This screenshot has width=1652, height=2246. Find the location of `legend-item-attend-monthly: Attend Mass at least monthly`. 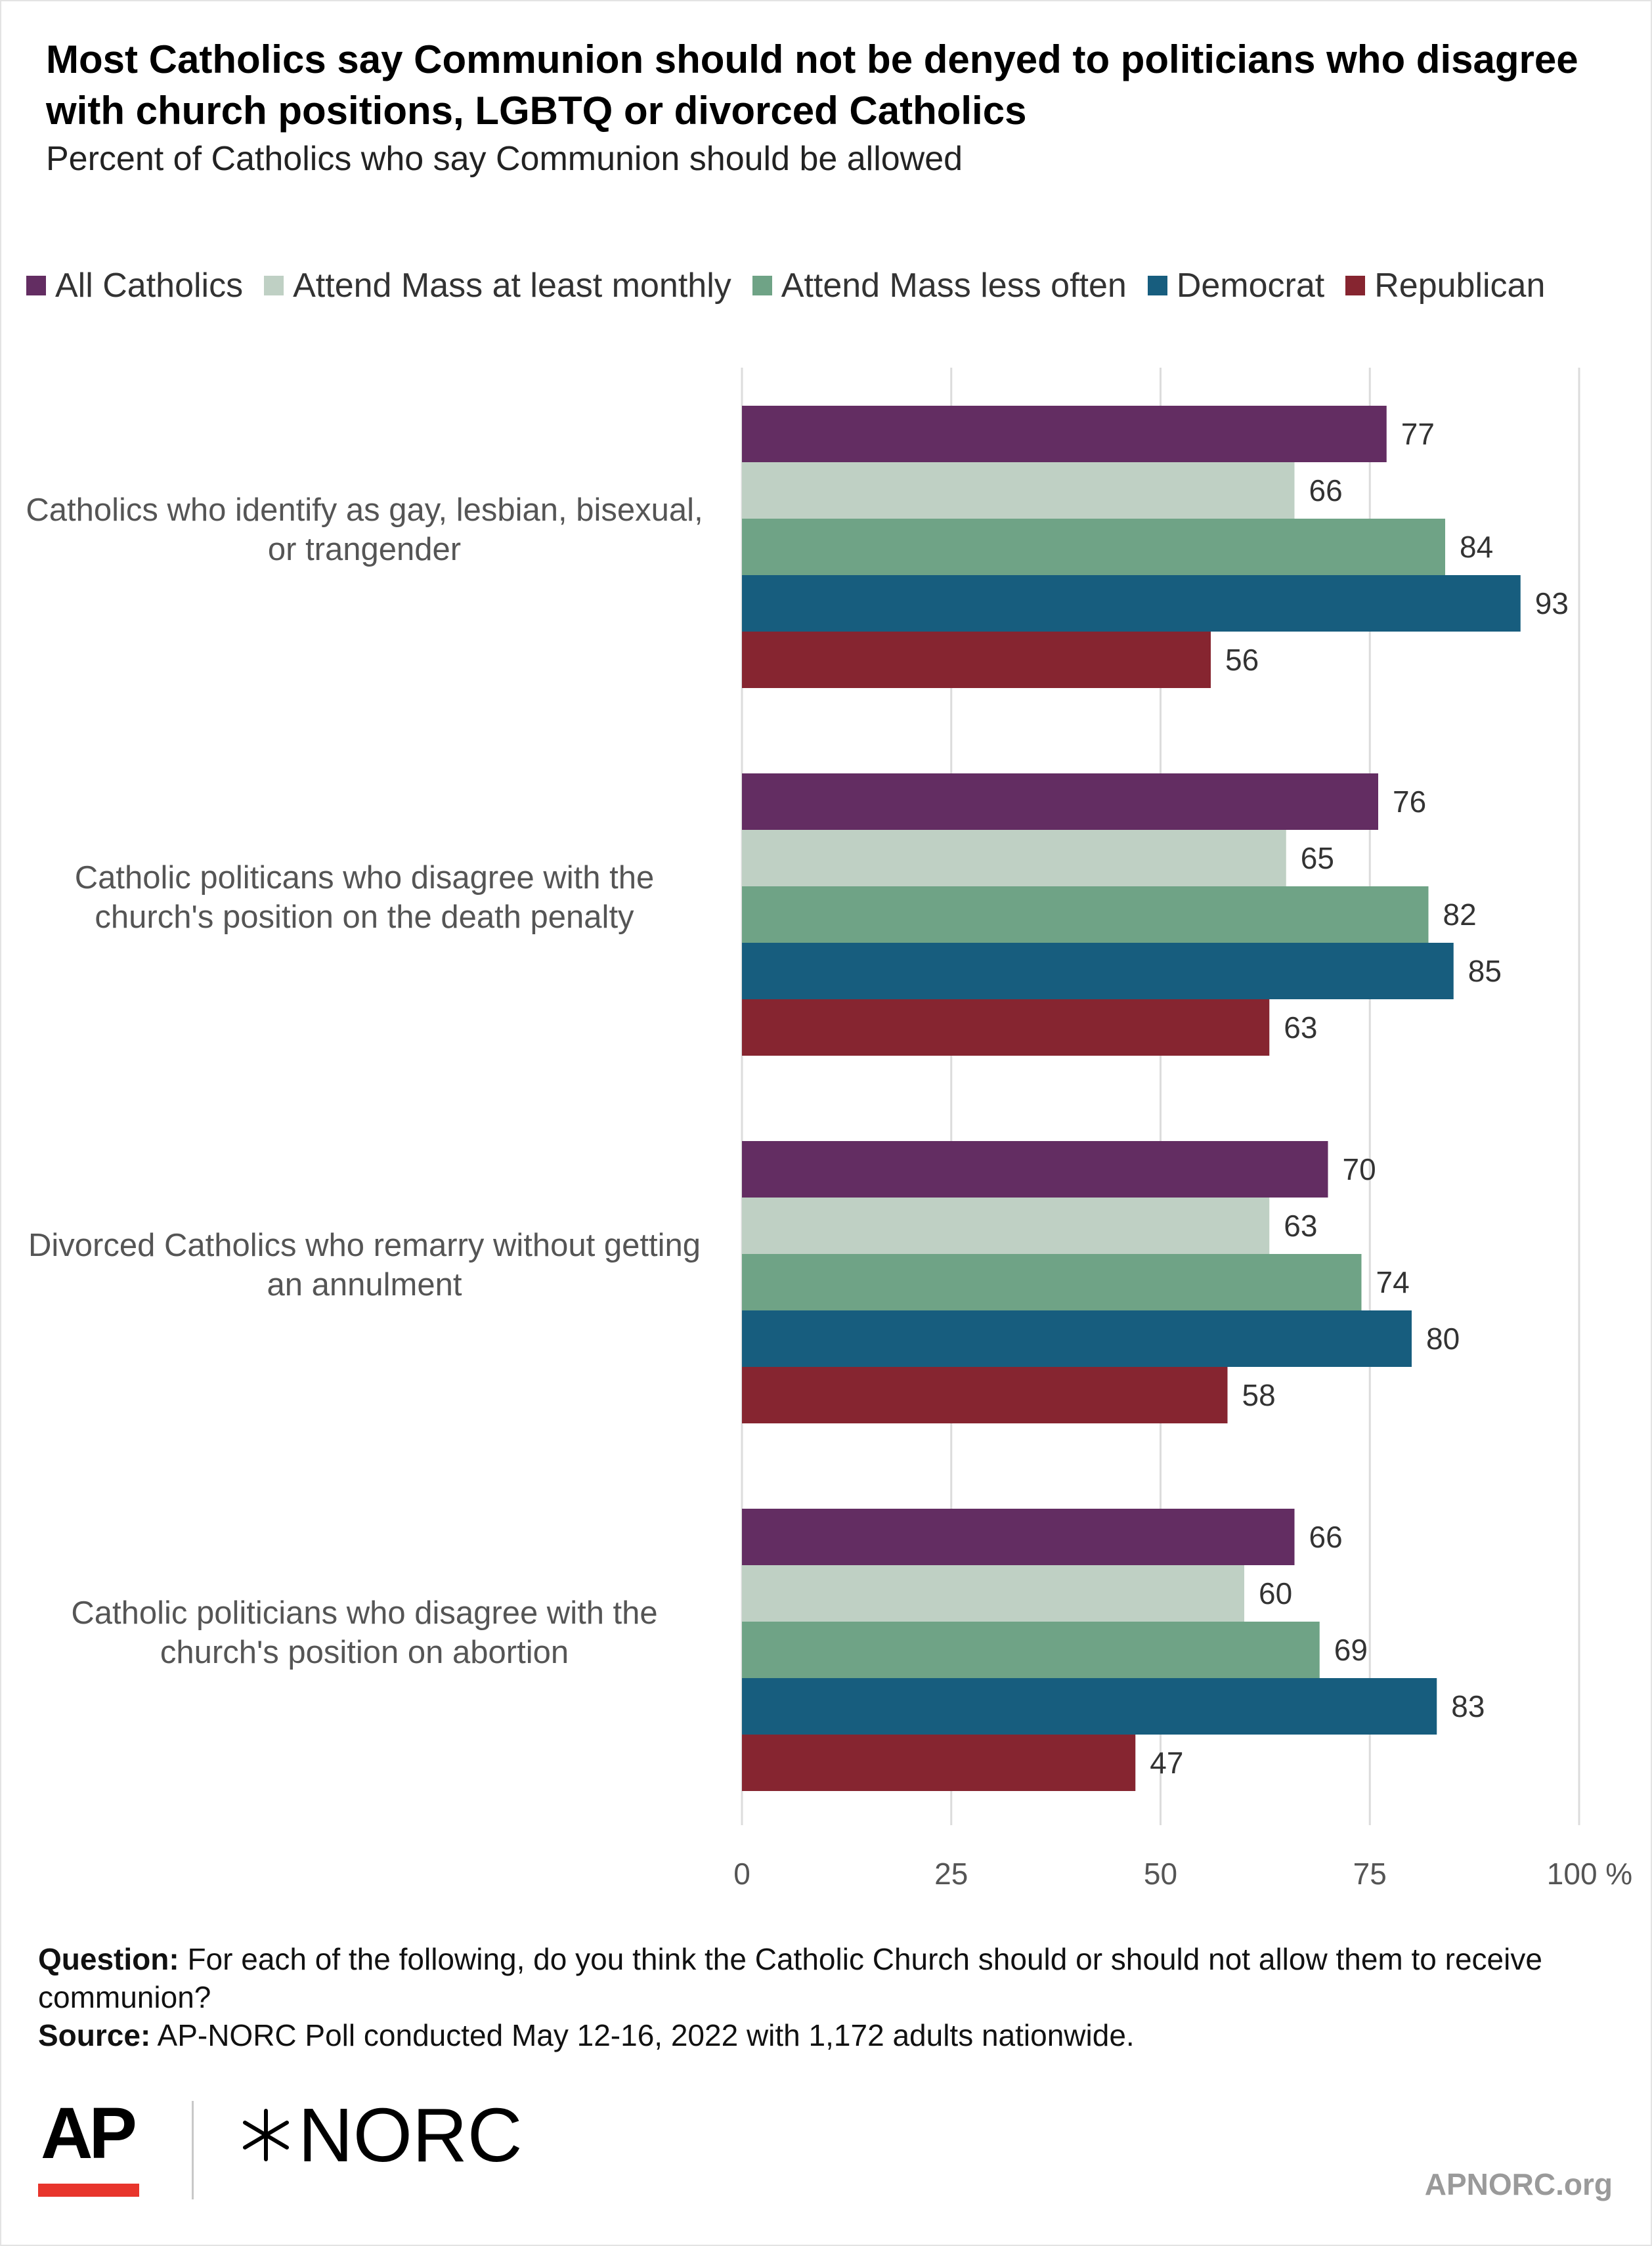

legend-item-attend-monthly: Attend Mass at least monthly is located at coordinates (497, 285).